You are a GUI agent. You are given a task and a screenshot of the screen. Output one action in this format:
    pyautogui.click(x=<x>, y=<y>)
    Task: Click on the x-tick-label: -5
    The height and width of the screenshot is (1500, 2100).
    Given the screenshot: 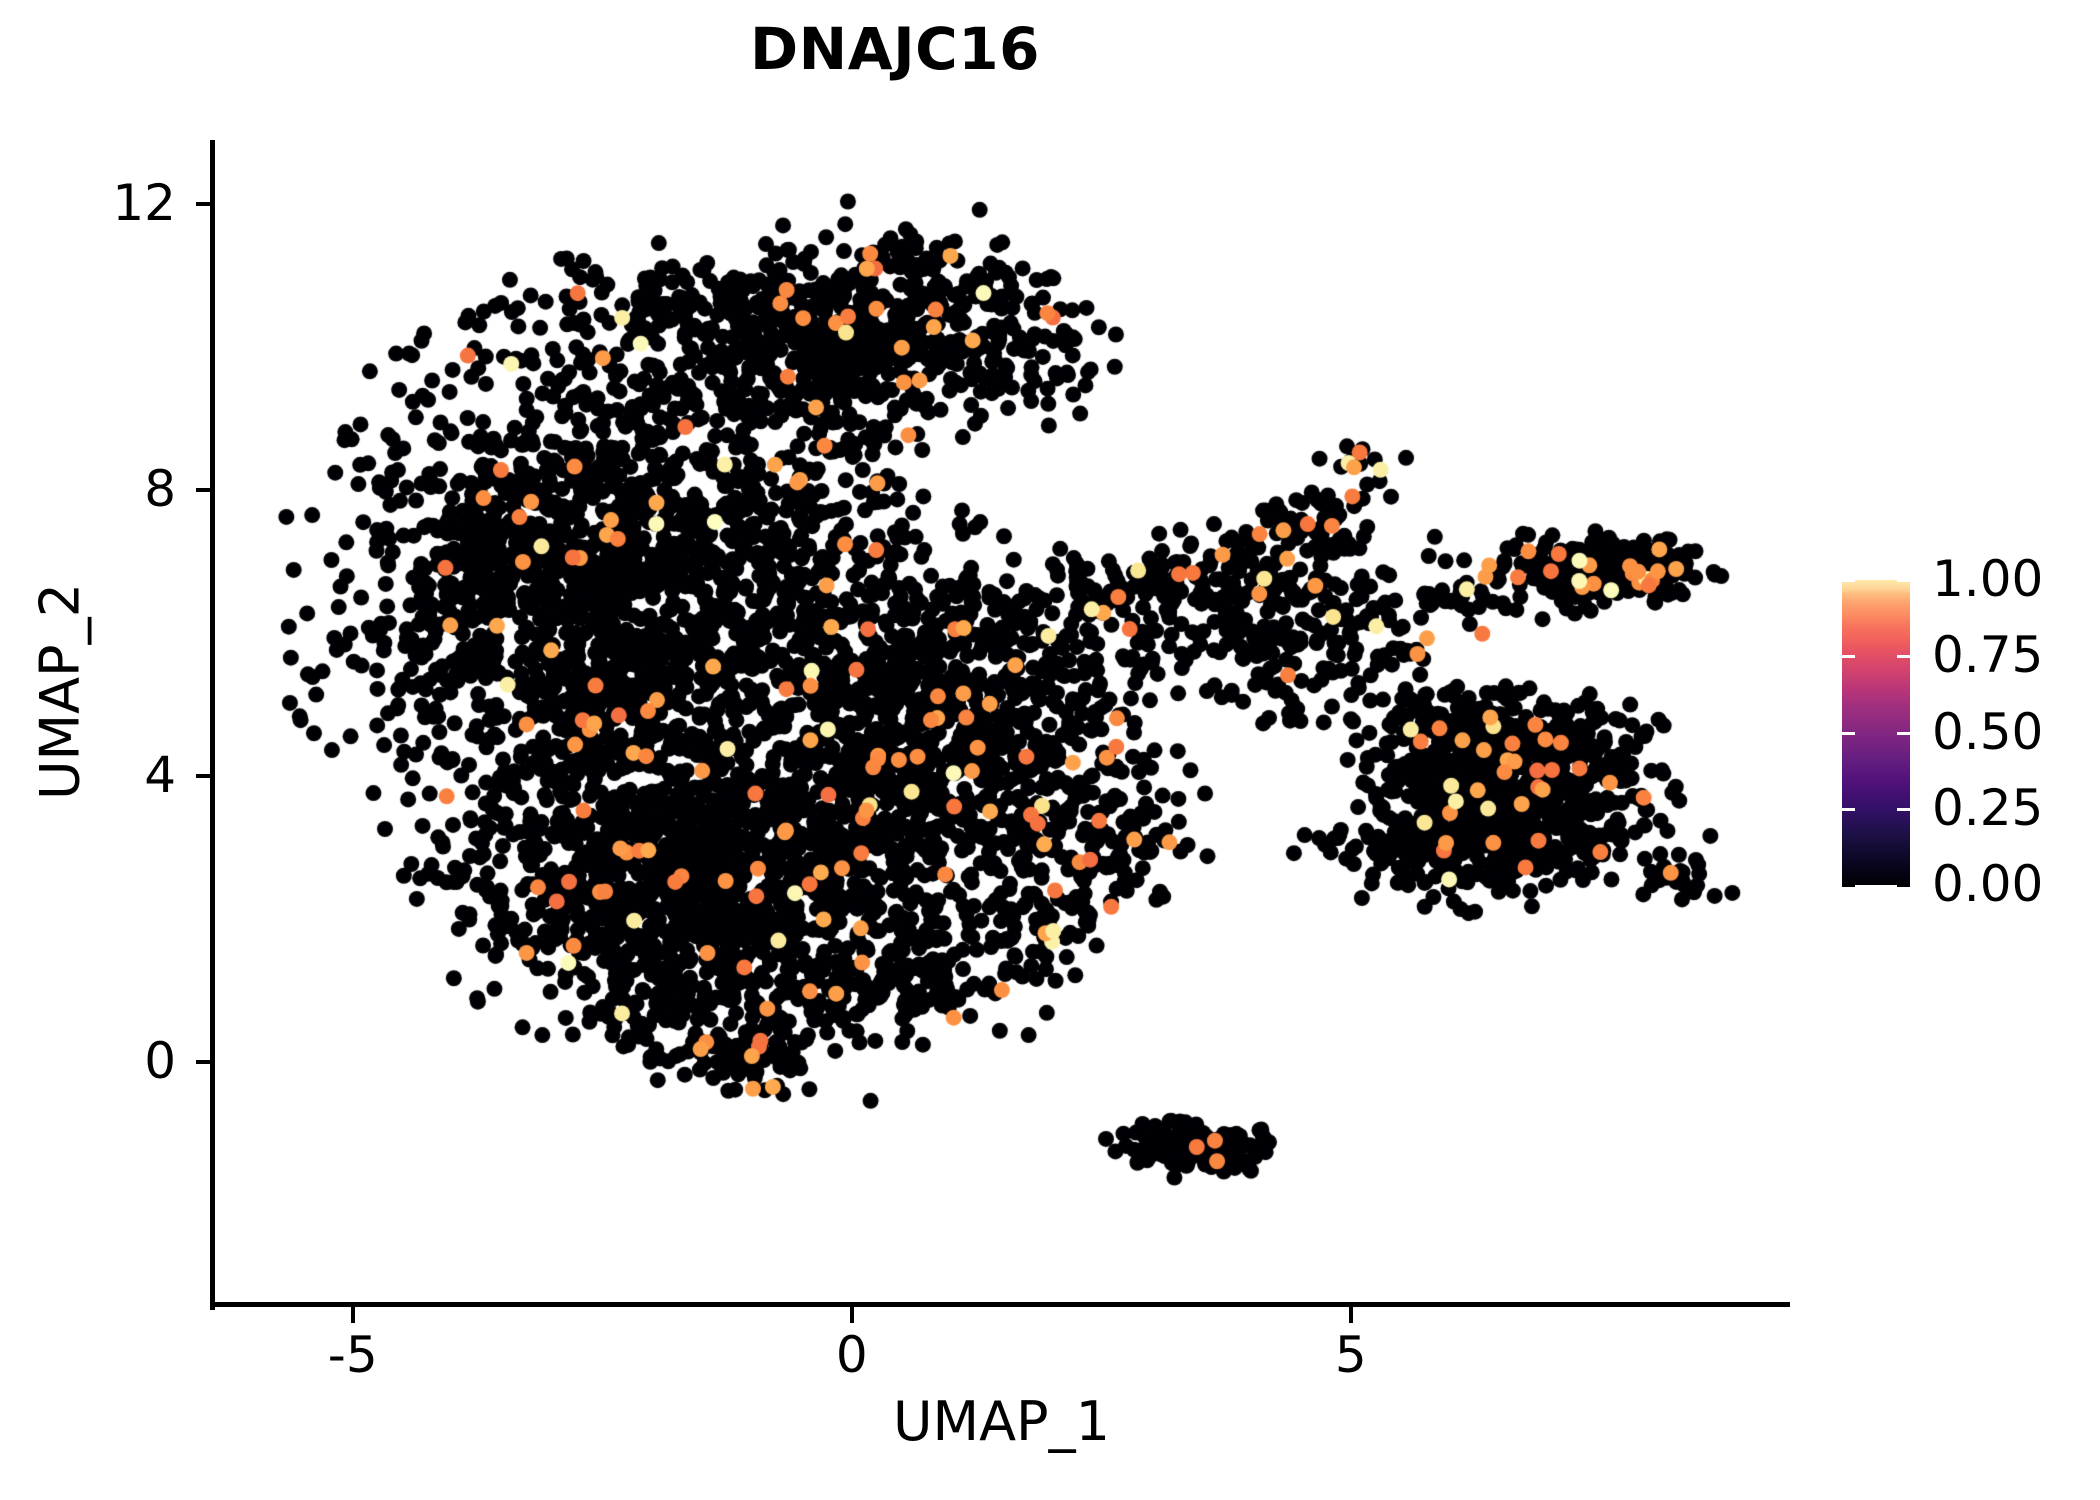 What is the action you would take?
    pyautogui.click(x=352, y=1355)
    